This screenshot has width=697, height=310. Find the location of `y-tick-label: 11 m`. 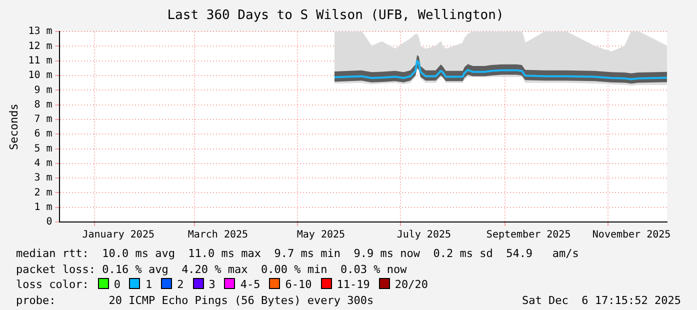

y-tick-label: 11 m is located at coordinates (40, 60).